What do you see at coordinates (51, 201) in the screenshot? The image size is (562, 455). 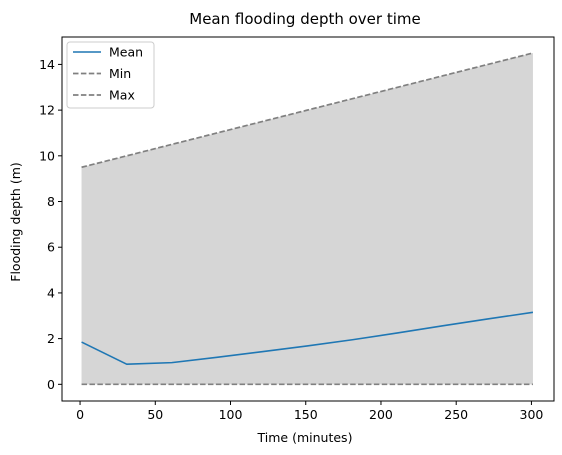 I see `y-tick-label: 8` at bounding box center [51, 201].